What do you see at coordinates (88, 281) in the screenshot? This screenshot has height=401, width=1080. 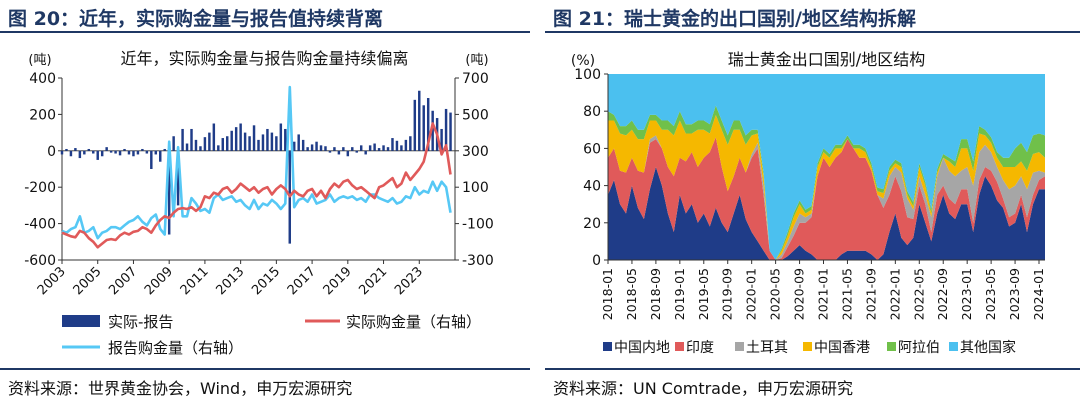 I see `x-tick-label: 2005` at bounding box center [88, 281].